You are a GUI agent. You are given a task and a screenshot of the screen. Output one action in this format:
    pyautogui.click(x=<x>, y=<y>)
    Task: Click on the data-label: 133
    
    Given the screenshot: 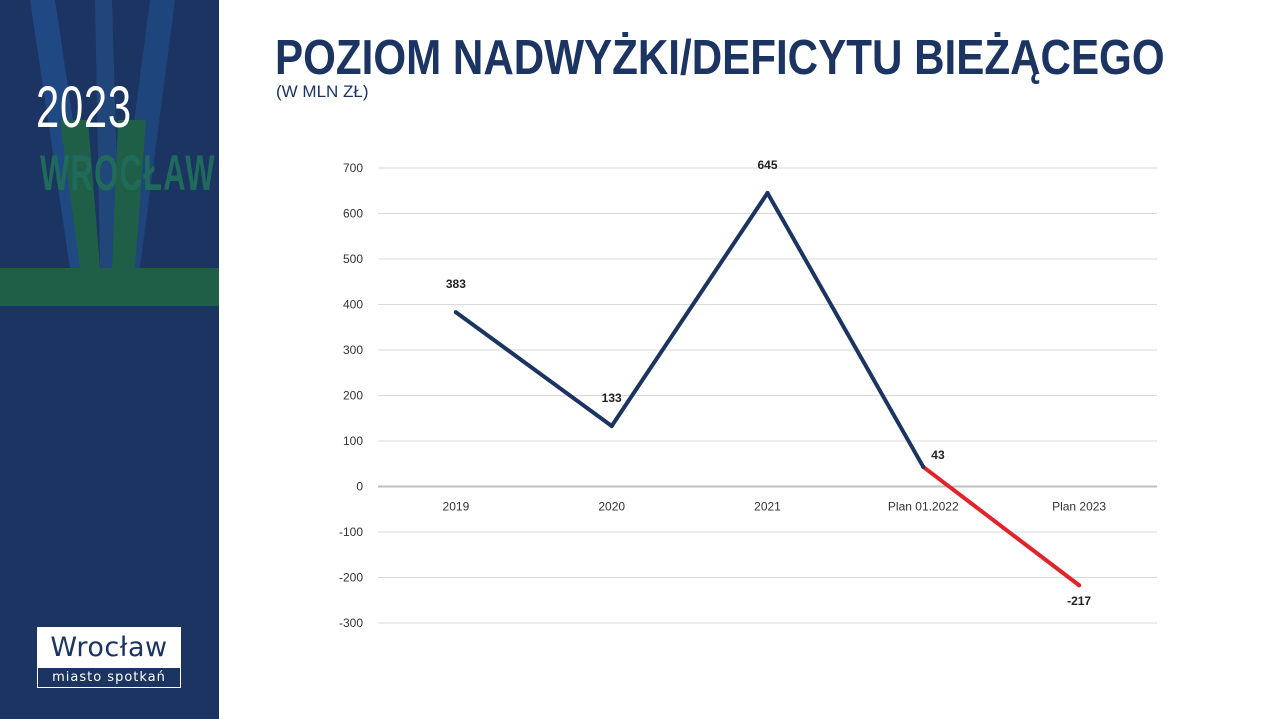 What is the action you would take?
    pyautogui.click(x=612, y=398)
    